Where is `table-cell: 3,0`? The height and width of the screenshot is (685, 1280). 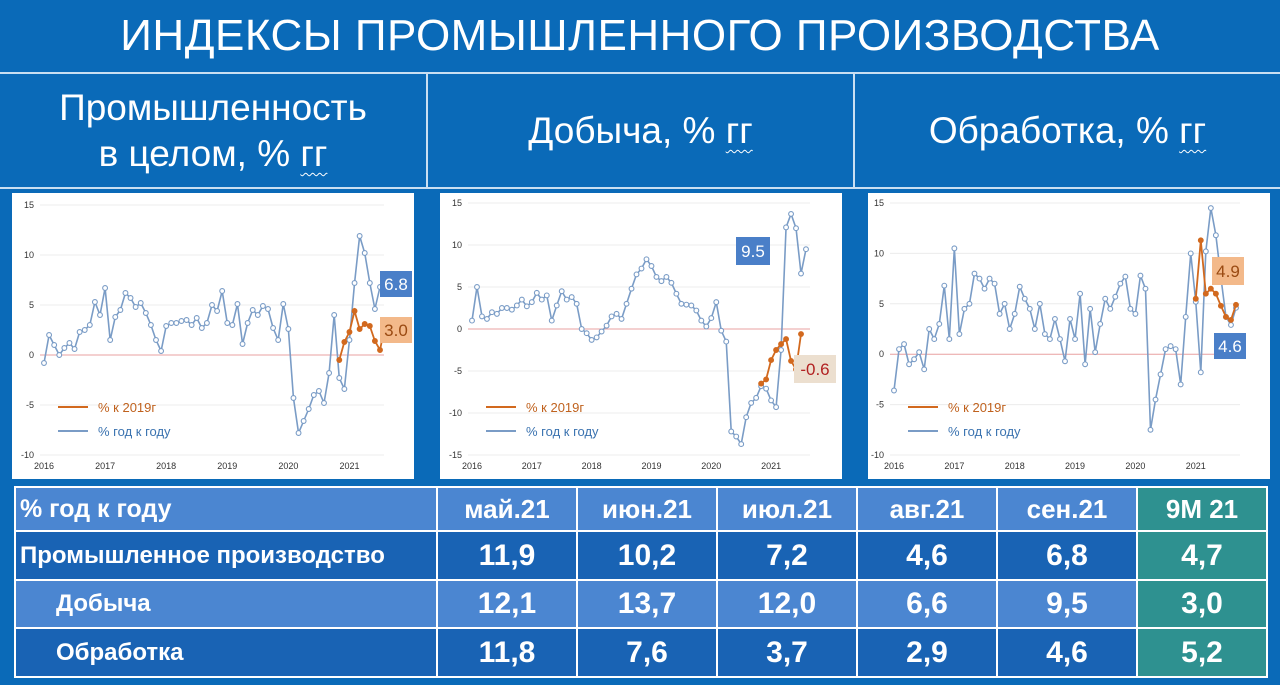 table-cell: 3,0 is located at coordinates (1202, 604).